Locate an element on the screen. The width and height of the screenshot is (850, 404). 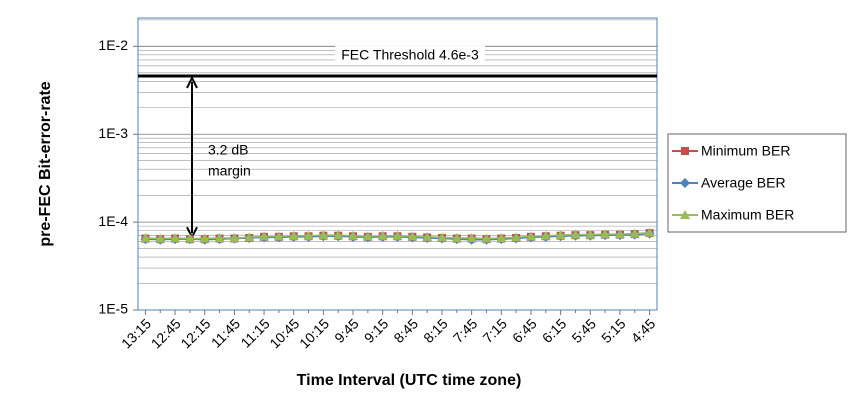
x-tick-label: 6:45 is located at coordinates (524, 330).